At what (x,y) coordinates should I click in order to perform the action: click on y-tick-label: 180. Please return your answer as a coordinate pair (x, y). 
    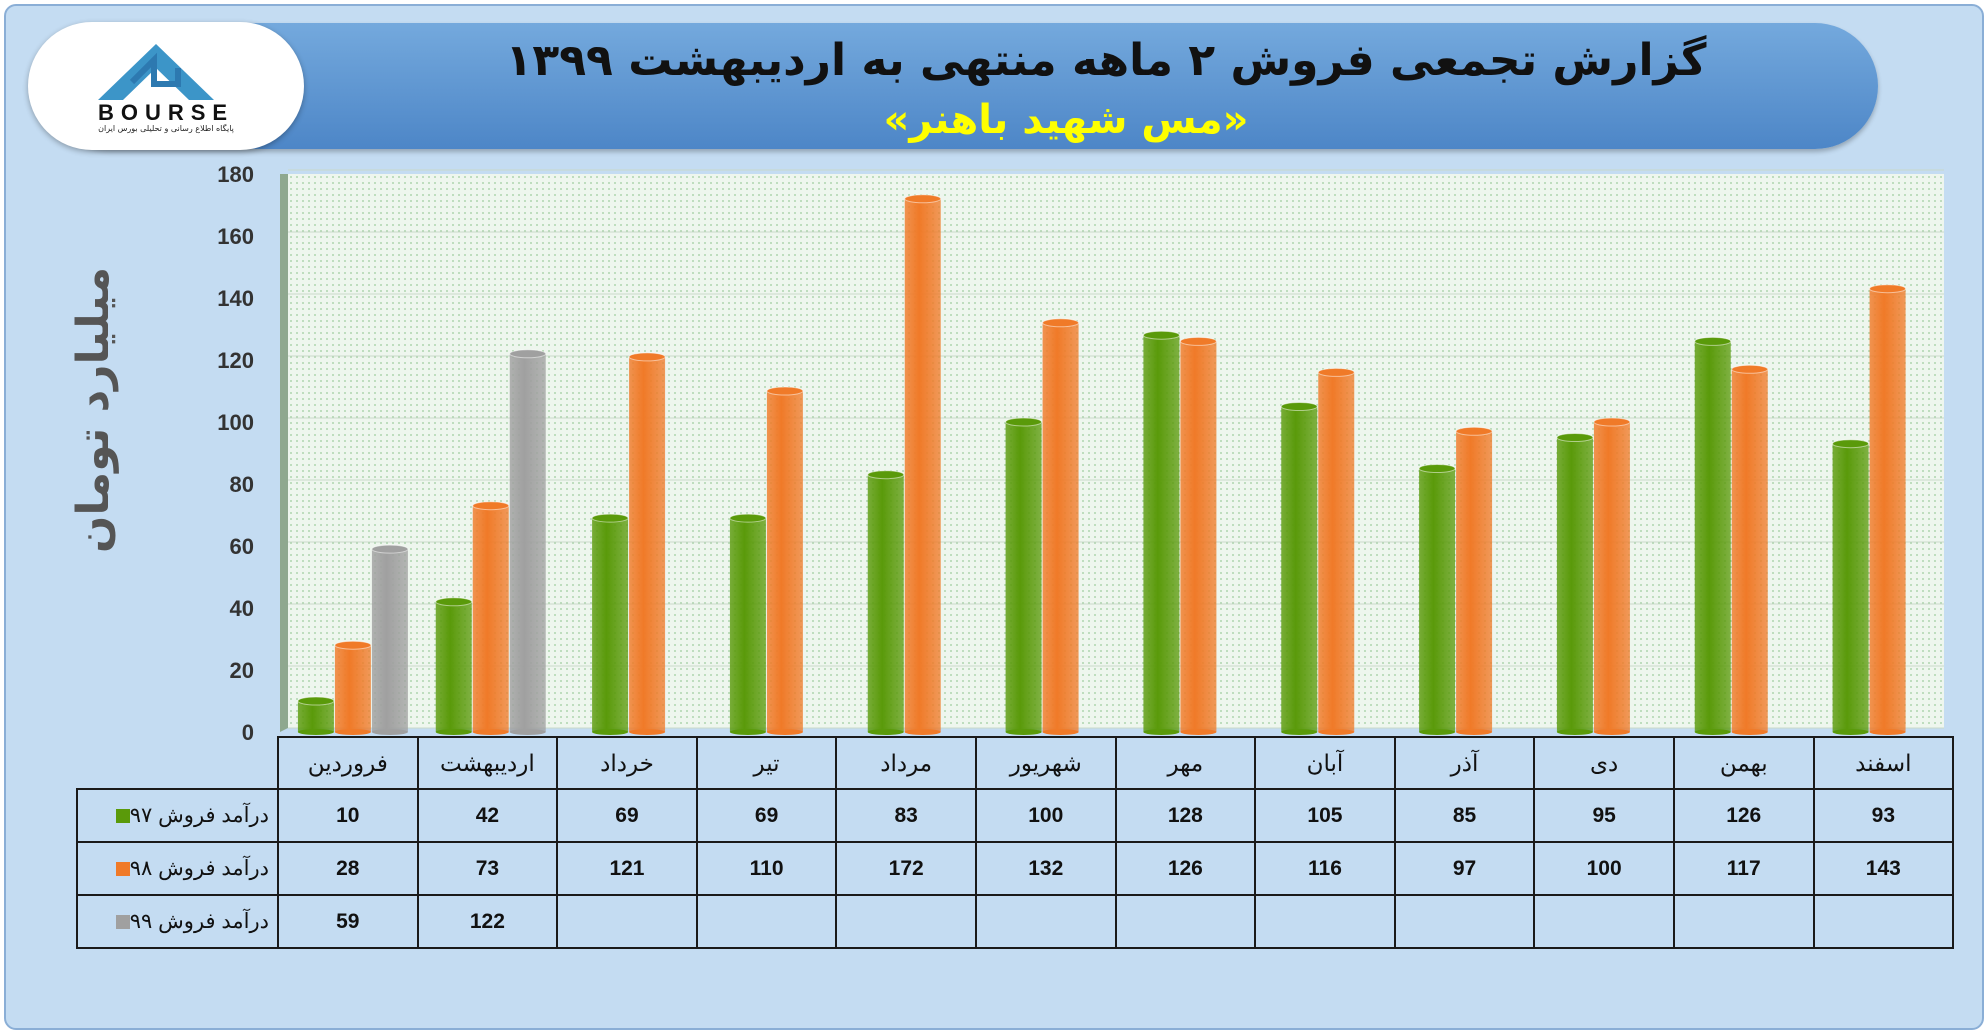
    Looking at the image, I should click on (235, 174).